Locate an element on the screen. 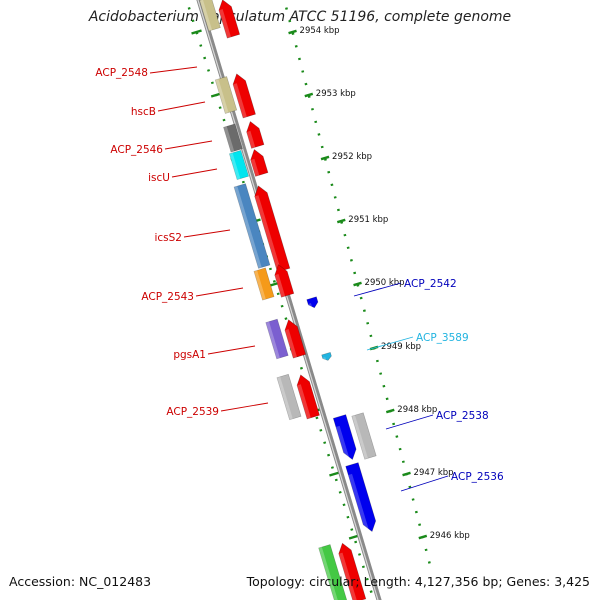 Image resolution: width=600 pixels, height=600 pixels. gene-label: pgsA1 is located at coordinates (189, 355).